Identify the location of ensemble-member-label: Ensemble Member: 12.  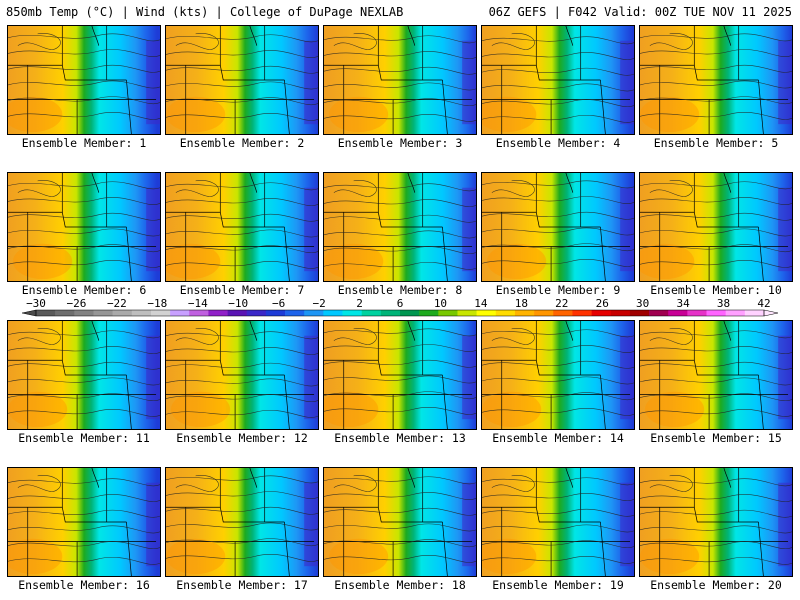
(242, 438).